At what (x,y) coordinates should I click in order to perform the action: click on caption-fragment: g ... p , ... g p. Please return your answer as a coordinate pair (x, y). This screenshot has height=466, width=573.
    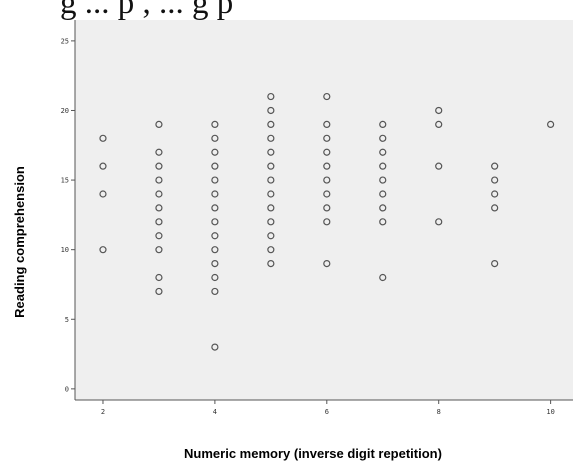
    Looking at the image, I should click on (147, 10).